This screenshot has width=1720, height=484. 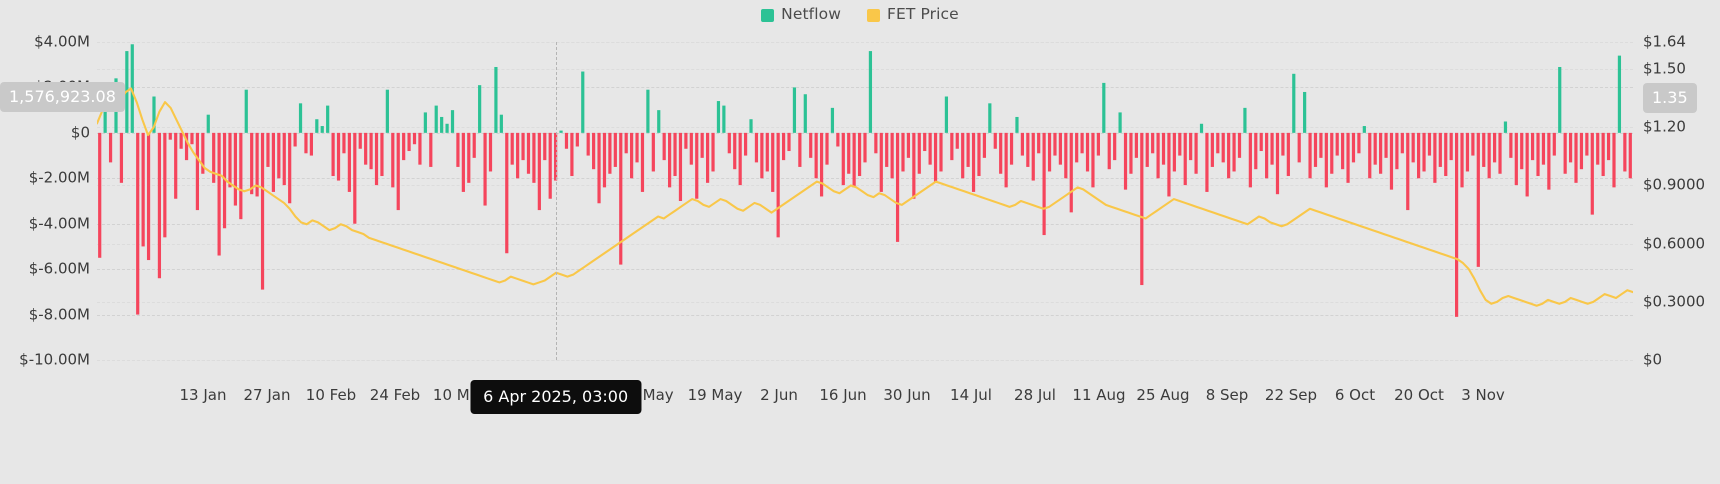 What do you see at coordinates (811, 14) in the screenshot?
I see `legend-label-netflow: Netflow` at bounding box center [811, 14].